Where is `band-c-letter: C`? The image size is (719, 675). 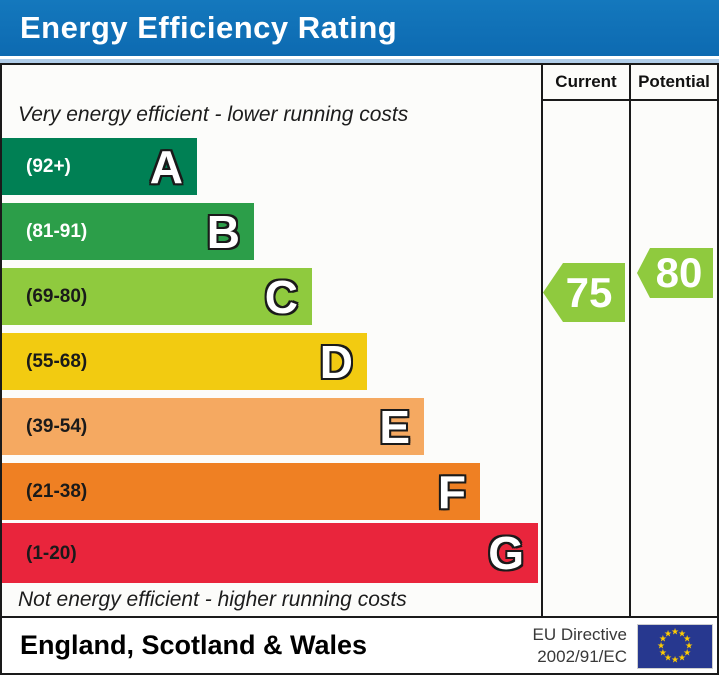 band-c-letter: C is located at coordinates (281, 296).